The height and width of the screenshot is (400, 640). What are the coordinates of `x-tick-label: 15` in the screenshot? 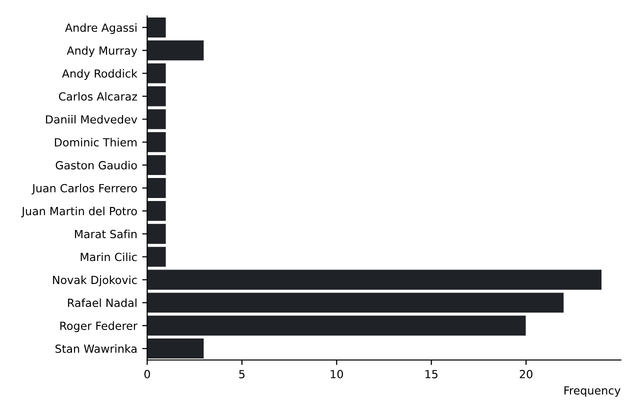 It's located at (432, 374).